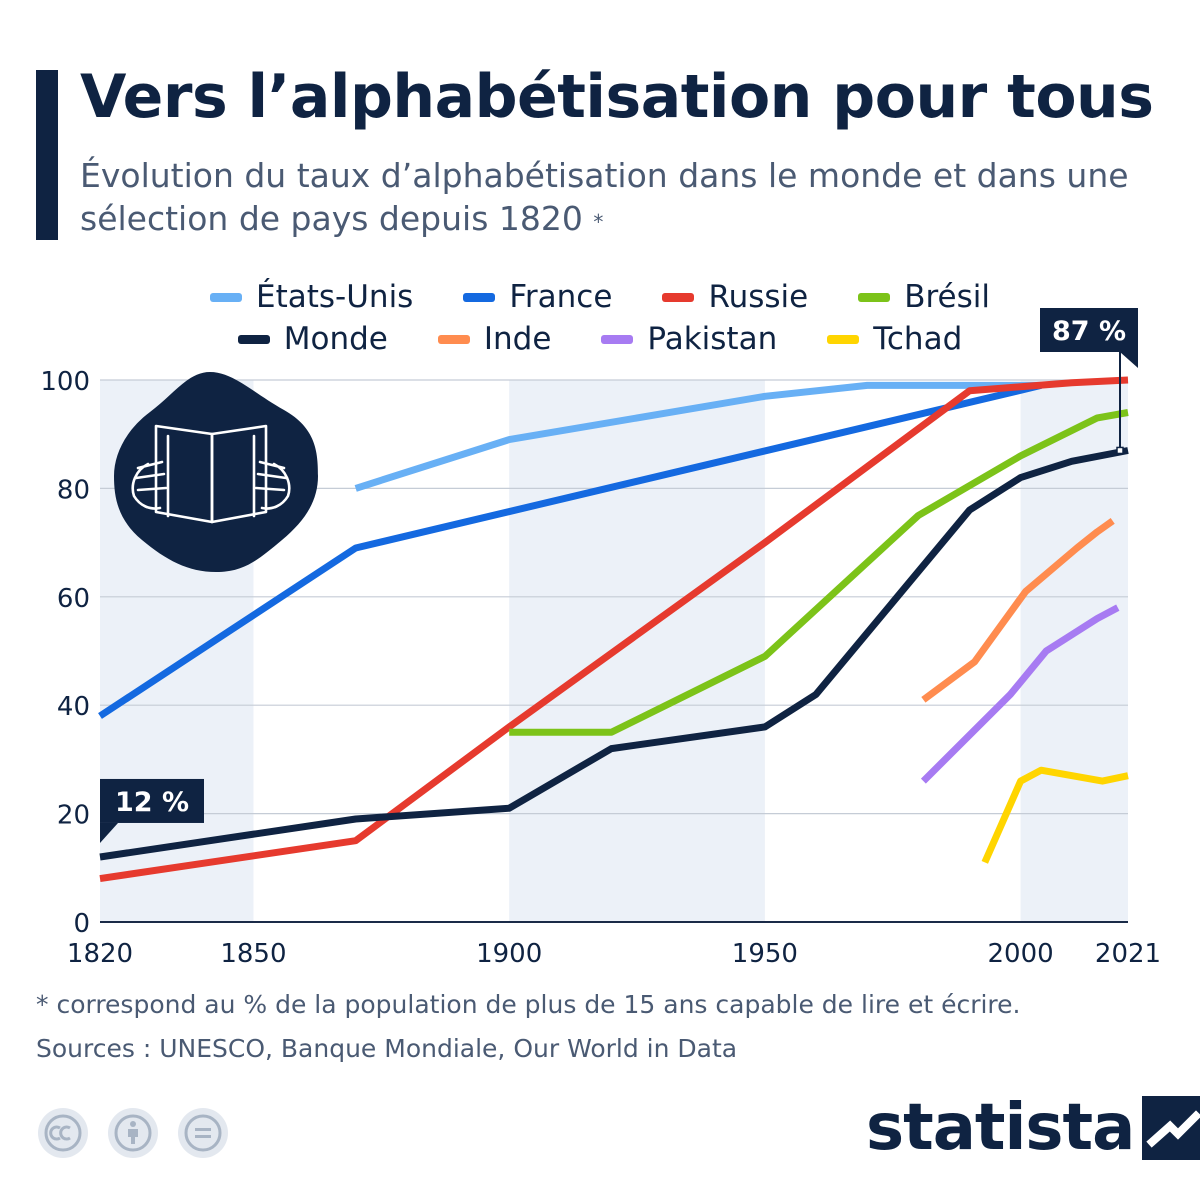 The width and height of the screenshot is (1200, 1200). I want to click on x-tick-label: 1850, so click(253, 954).